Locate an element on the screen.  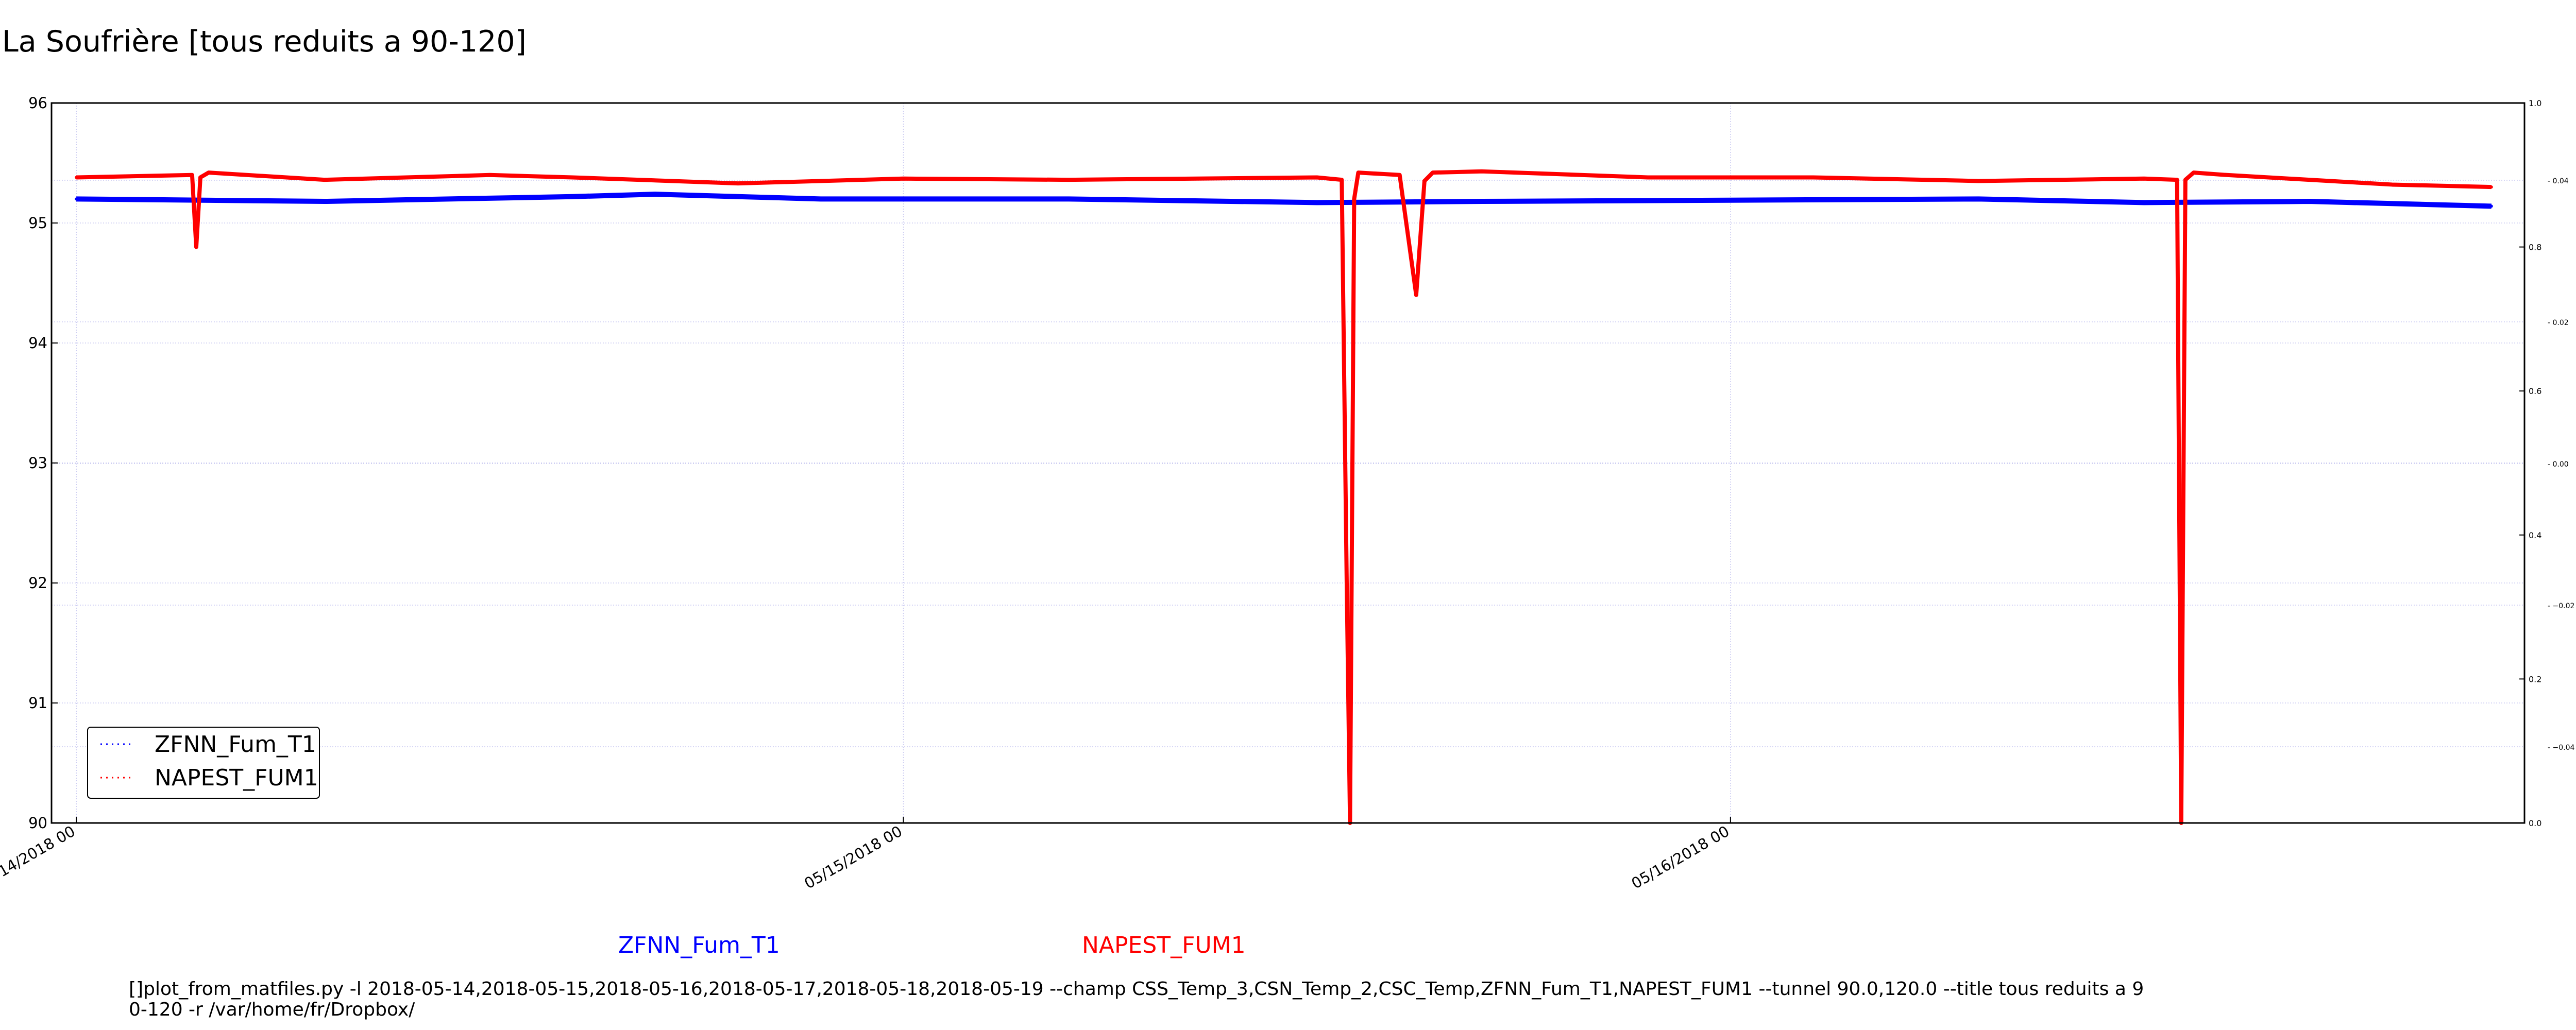
command-line-2: 0-120 -r /var/home/fr/Dropbox/ is located at coordinates (272, 1010).